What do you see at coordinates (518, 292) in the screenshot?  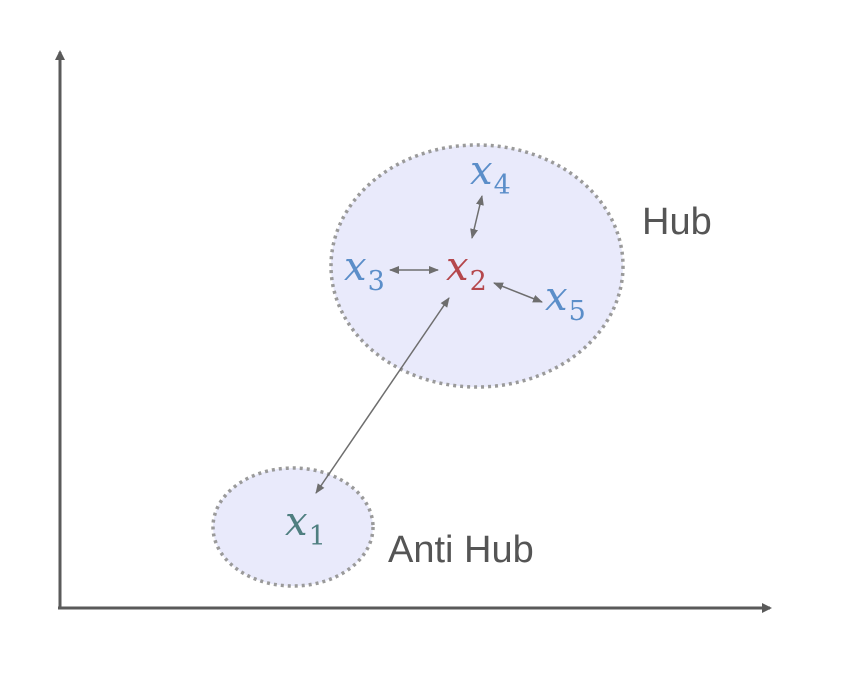 I see `arrow-x2-x5` at bounding box center [518, 292].